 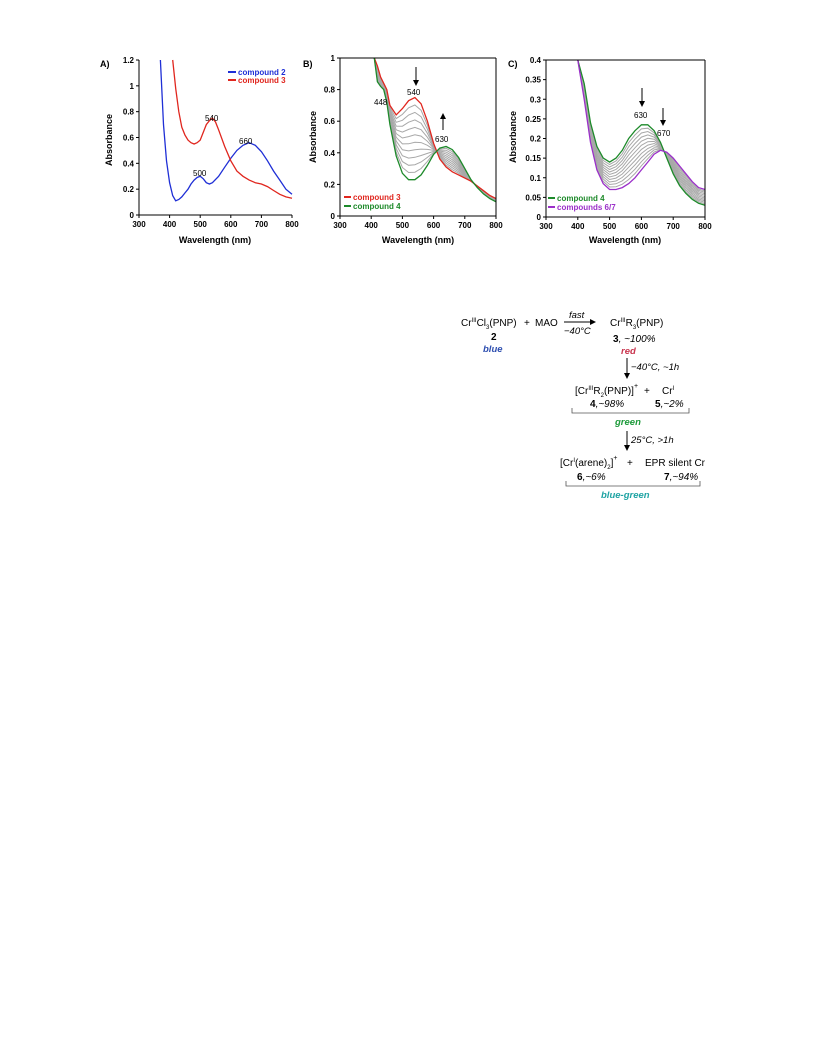 I want to click on panel-b-ylabel: Absorbance, so click(x=313, y=137).